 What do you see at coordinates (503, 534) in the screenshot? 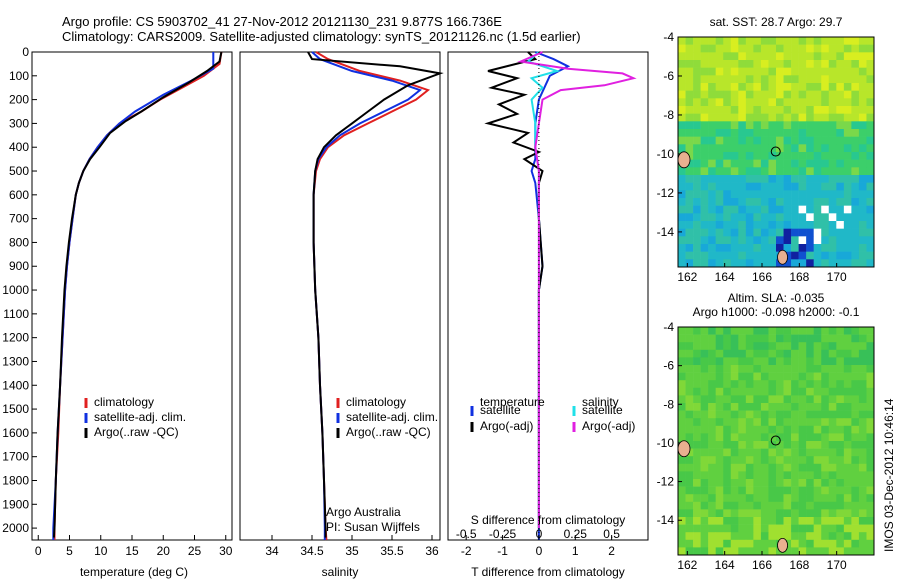
I see `difference-stick-label: -0.25` at bounding box center [503, 534].